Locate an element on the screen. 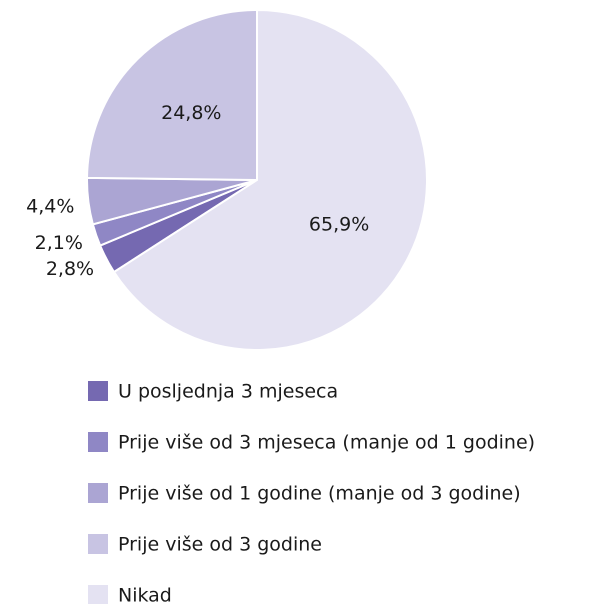 The image size is (595, 604). legend-label: U posljednja 3 mjeseca is located at coordinates (228, 392).